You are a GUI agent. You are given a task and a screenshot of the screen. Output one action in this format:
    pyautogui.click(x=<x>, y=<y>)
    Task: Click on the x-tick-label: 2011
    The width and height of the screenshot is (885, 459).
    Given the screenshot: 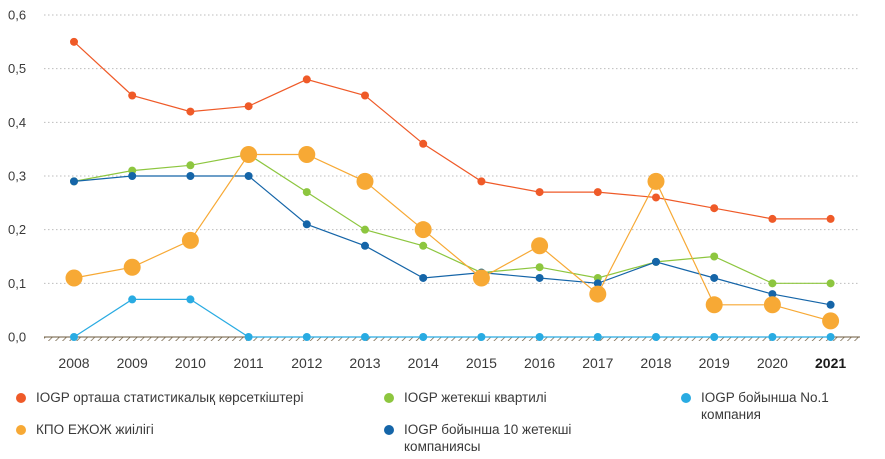 What is the action you would take?
    pyautogui.click(x=249, y=363)
    